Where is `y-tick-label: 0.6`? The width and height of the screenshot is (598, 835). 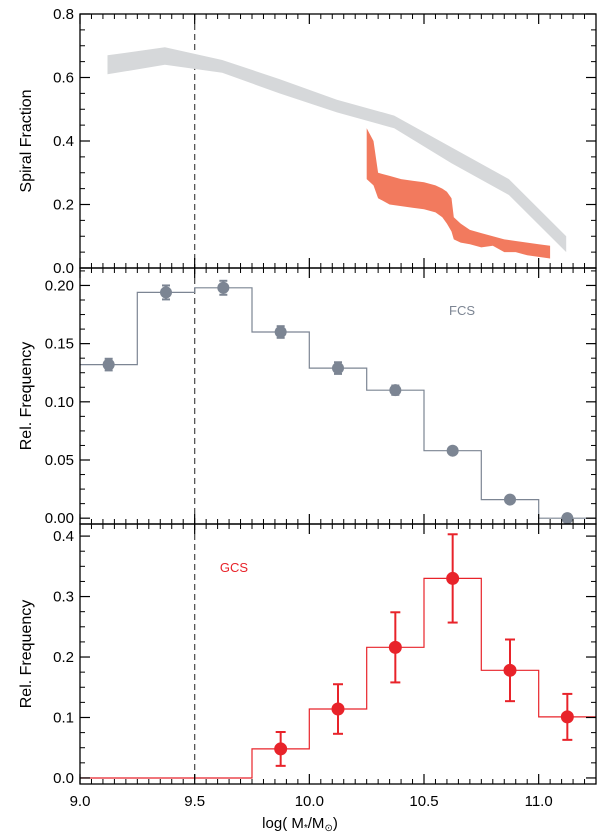
y-tick-label: 0.6 is located at coordinates (63, 78).